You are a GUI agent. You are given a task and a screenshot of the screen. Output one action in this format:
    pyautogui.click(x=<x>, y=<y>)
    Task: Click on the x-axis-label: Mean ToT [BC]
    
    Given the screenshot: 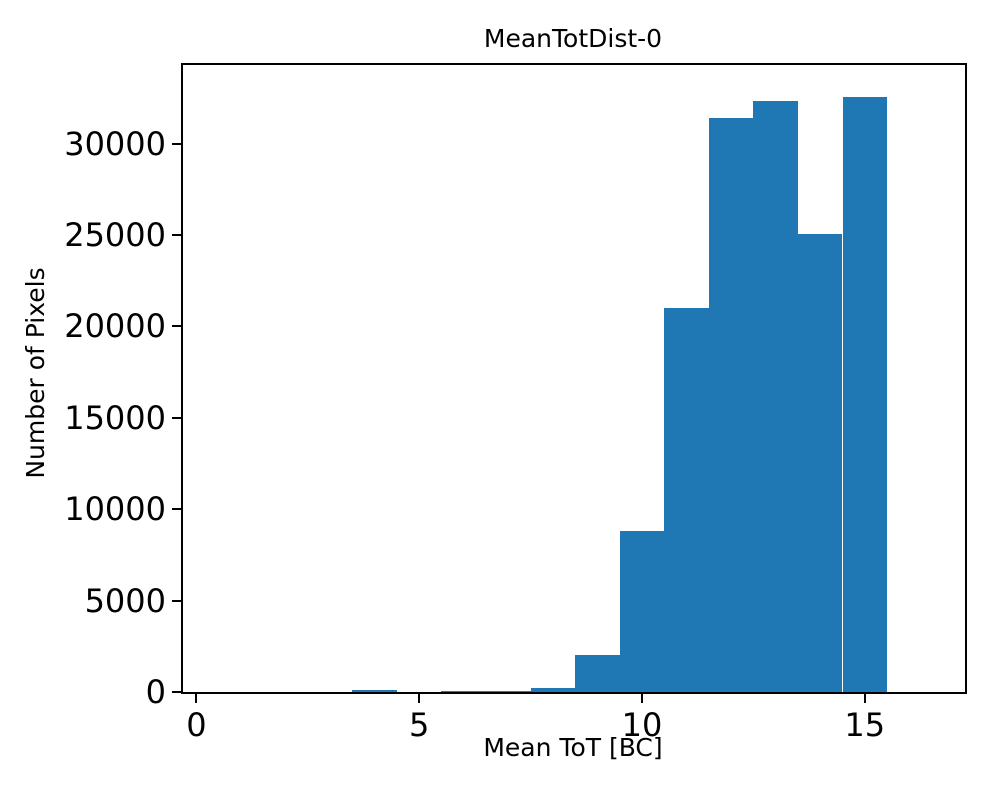 What is the action you would take?
    pyautogui.click(x=573, y=747)
    